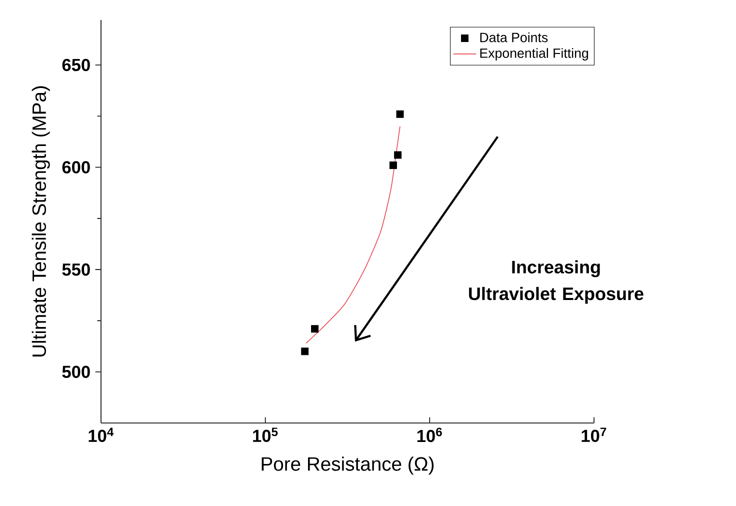  What do you see at coordinates (429, 435) in the screenshot?
I see `x-tick-label: 10$^{6}$` at bounding box center [429, 435].